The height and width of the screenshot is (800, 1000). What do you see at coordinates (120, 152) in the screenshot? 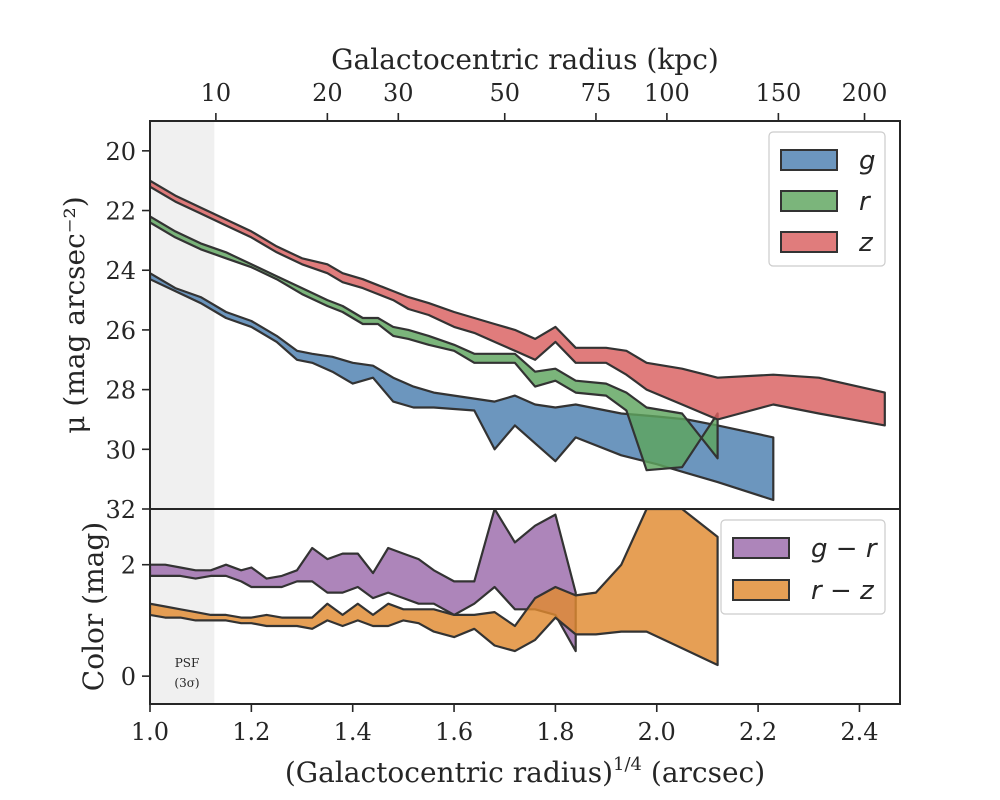
I see `top-y-tick-label: 20` at bounding box center [120, 152].